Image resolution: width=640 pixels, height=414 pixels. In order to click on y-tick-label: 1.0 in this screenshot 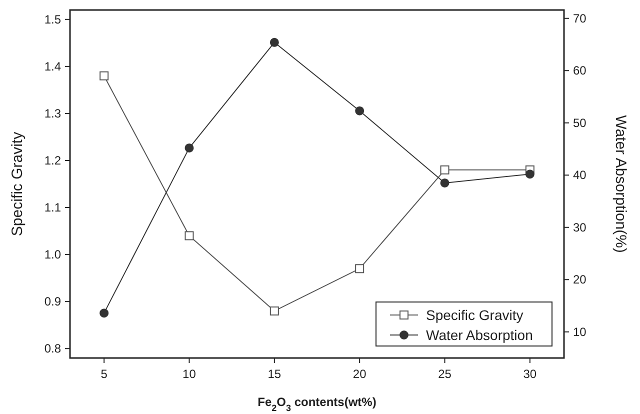, I will do `click(53, 255)`.